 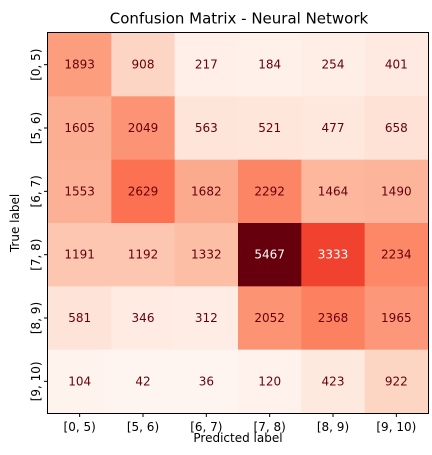 I want to click on cell-value-label: 104, so click(x=79, y=381).